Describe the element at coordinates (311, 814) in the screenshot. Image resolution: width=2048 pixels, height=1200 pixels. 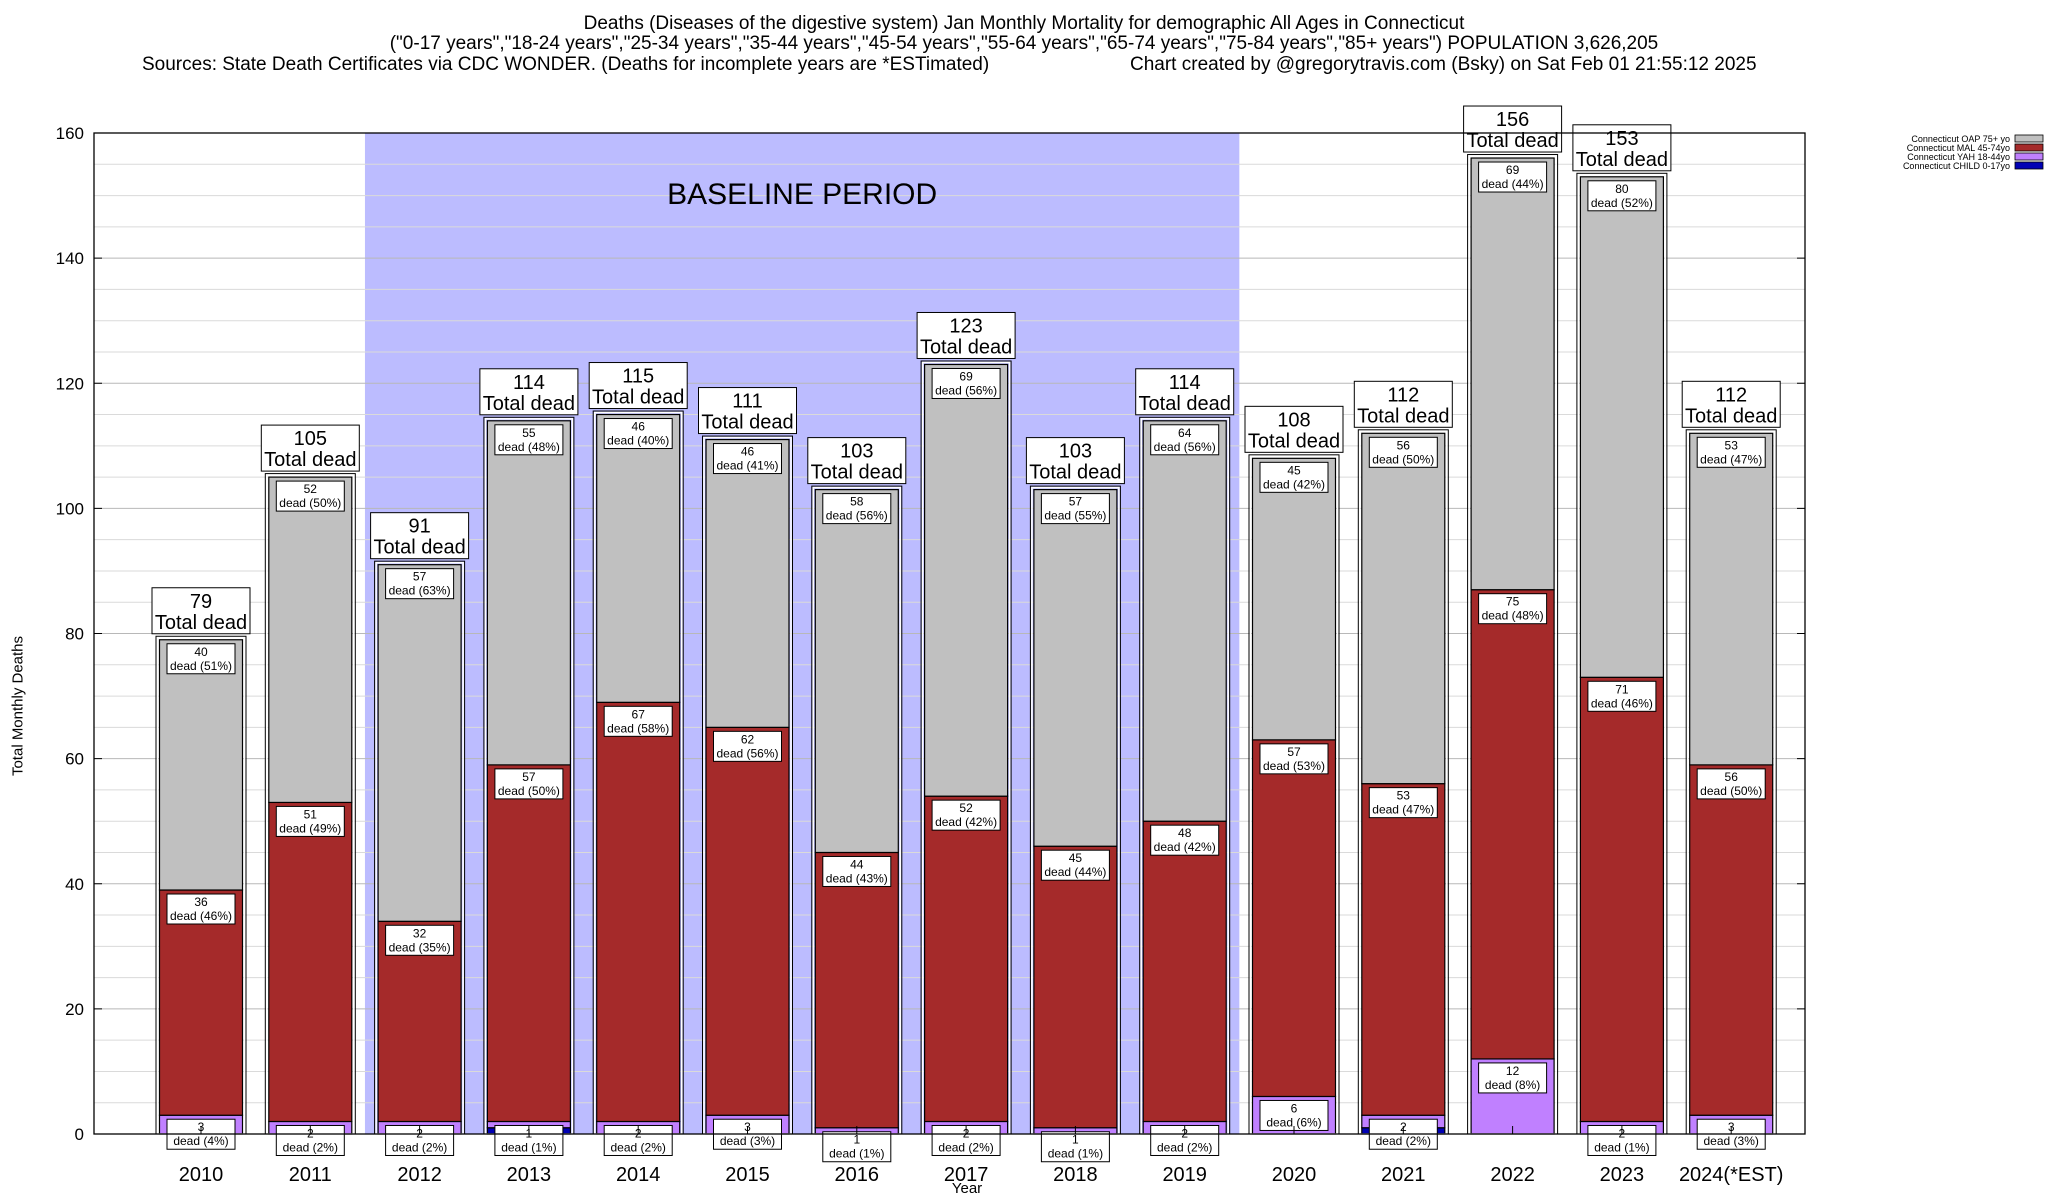
I see `segment-label-count: 51` at that location.